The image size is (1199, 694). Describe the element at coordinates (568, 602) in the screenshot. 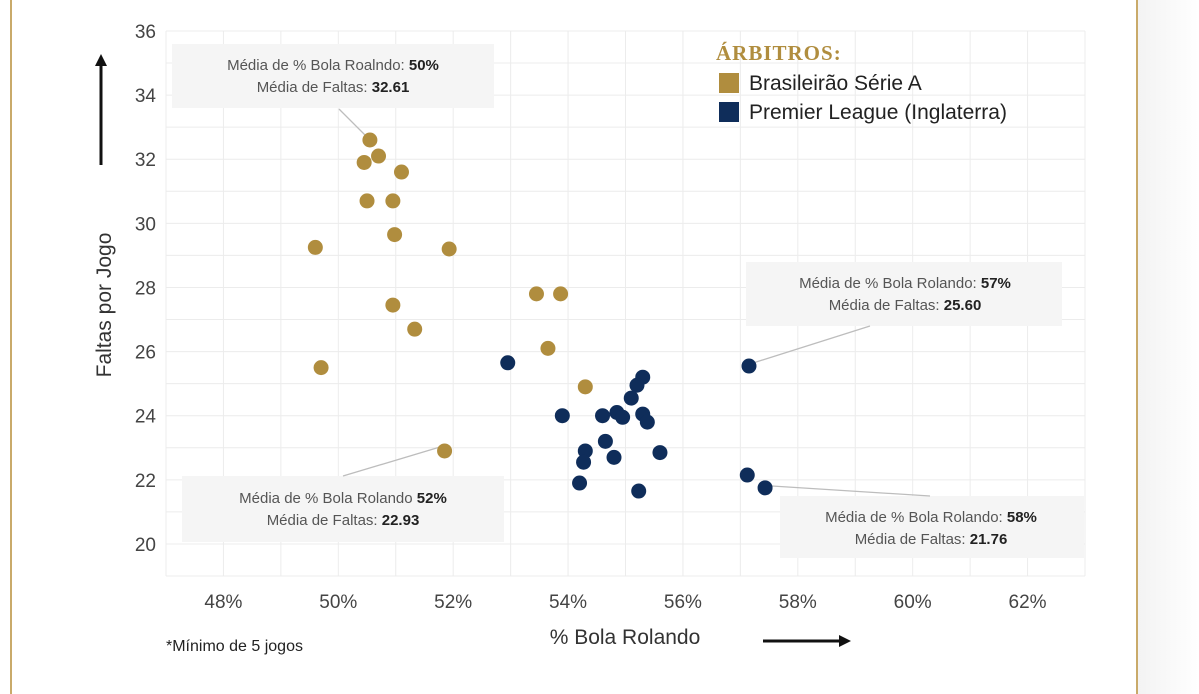

I see `x-tick-label: 54%` at that location.